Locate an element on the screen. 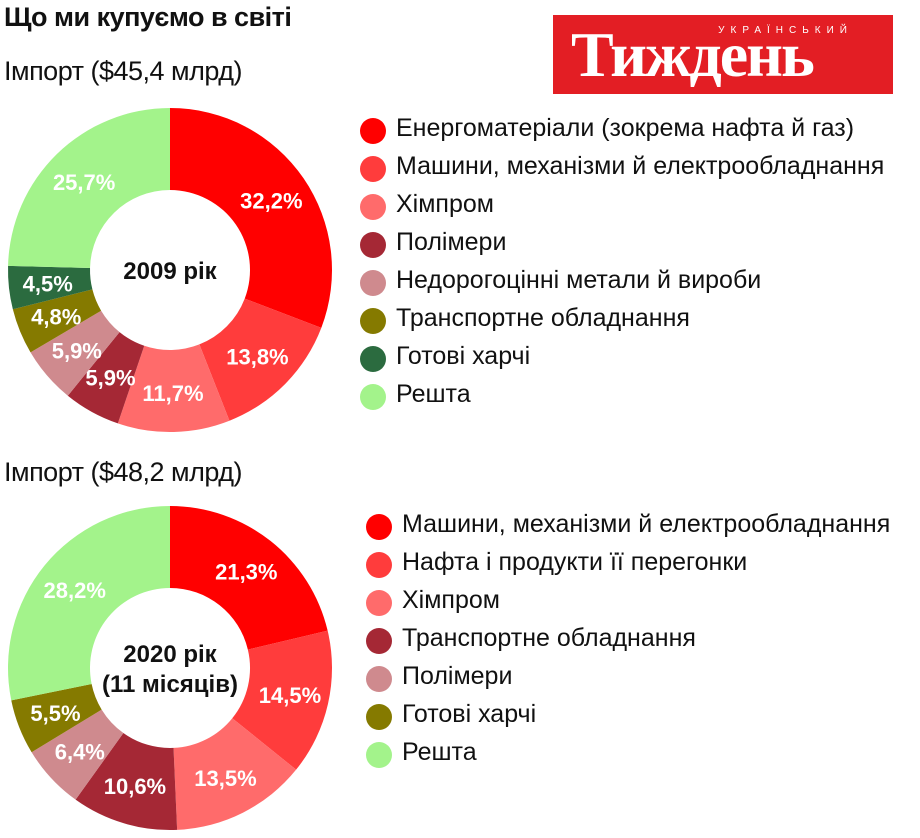  slice-value-label: 13,8% is located at coordinates (257, 357).